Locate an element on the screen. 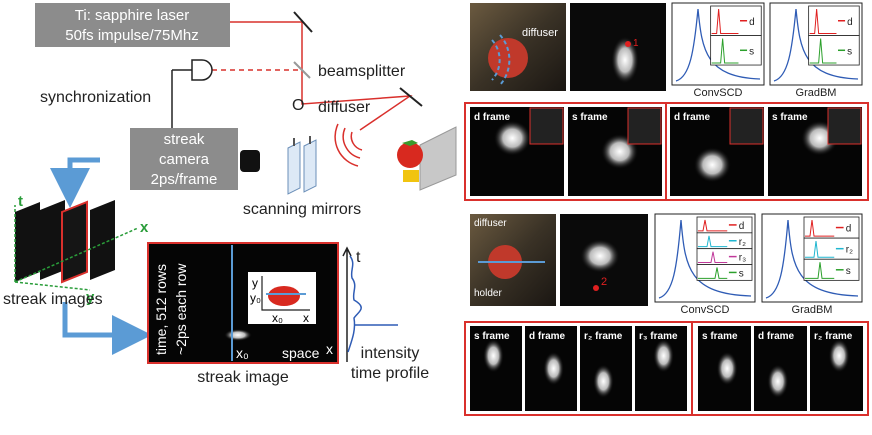 The image size is (872, 435). holder-label: holder is located at coordinates (488, 293).